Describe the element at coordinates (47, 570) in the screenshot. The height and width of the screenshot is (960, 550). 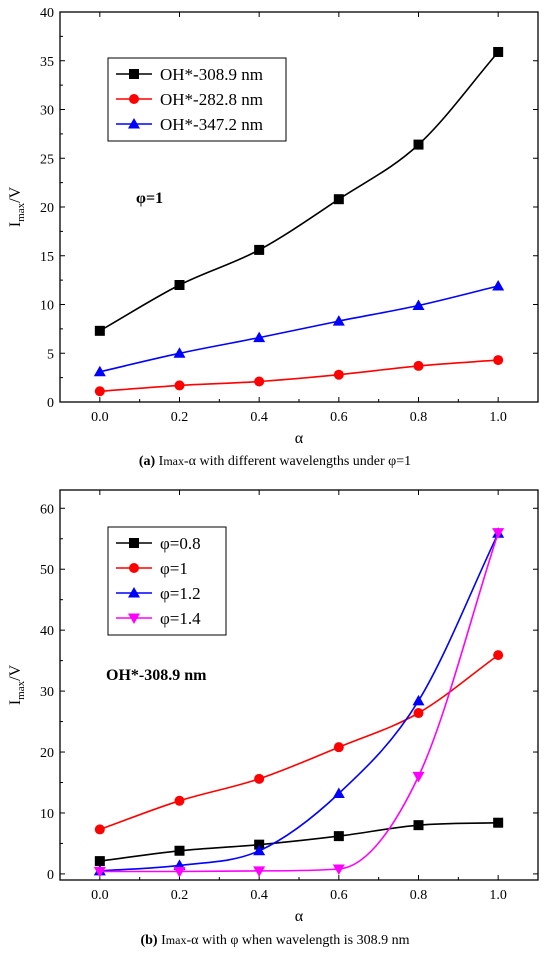
I see `y-tick-label-b-5: 50` at that location.